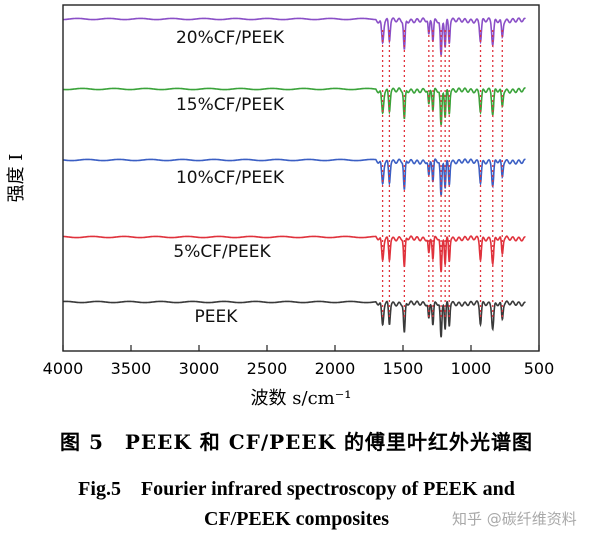 This screenshot has width=593, height=542. What do you see at coordinates (471, 368) in the screenshot?
I see `x-tick-label: 1000` at bounding box center [471, 368].